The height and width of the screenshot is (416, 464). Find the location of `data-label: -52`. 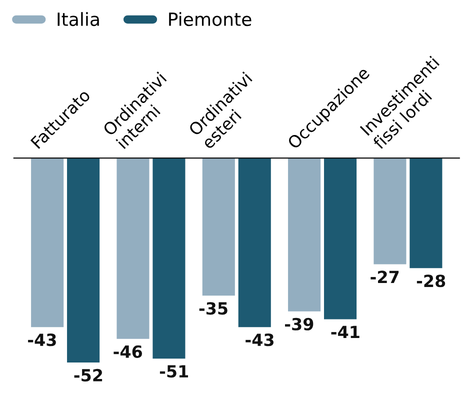

data-label: -52 is located at coordinates (88, 375).